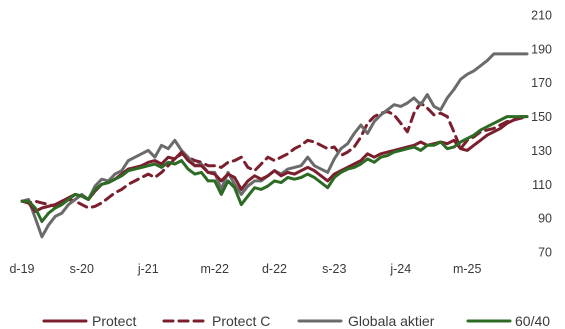 The width and height of the screenshot is (565, 329). What do you see at coordinates (400, 269) in the screenshot?
I see `x-tick-label-j-24: j-24` at bounding box center [400, 269].